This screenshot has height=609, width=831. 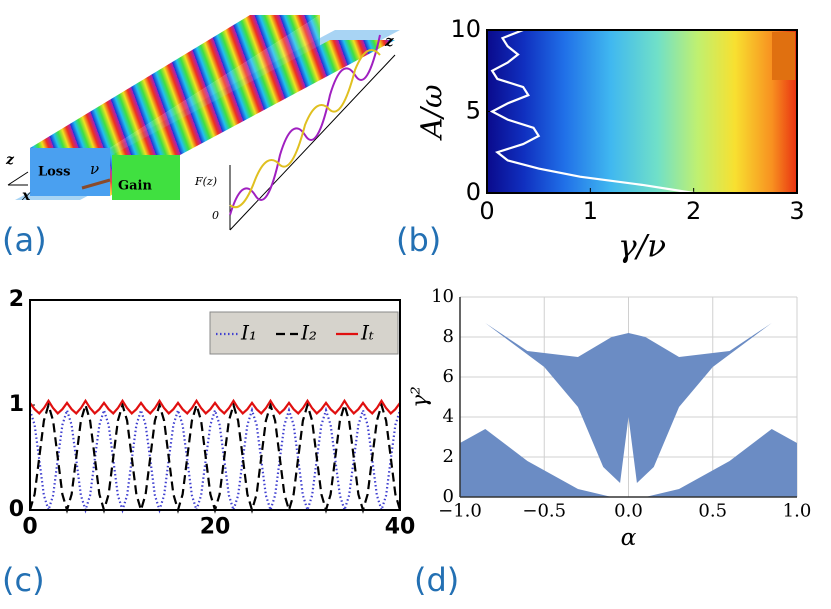 I want to click on z-far-label: z, so click(x=389, y=41).